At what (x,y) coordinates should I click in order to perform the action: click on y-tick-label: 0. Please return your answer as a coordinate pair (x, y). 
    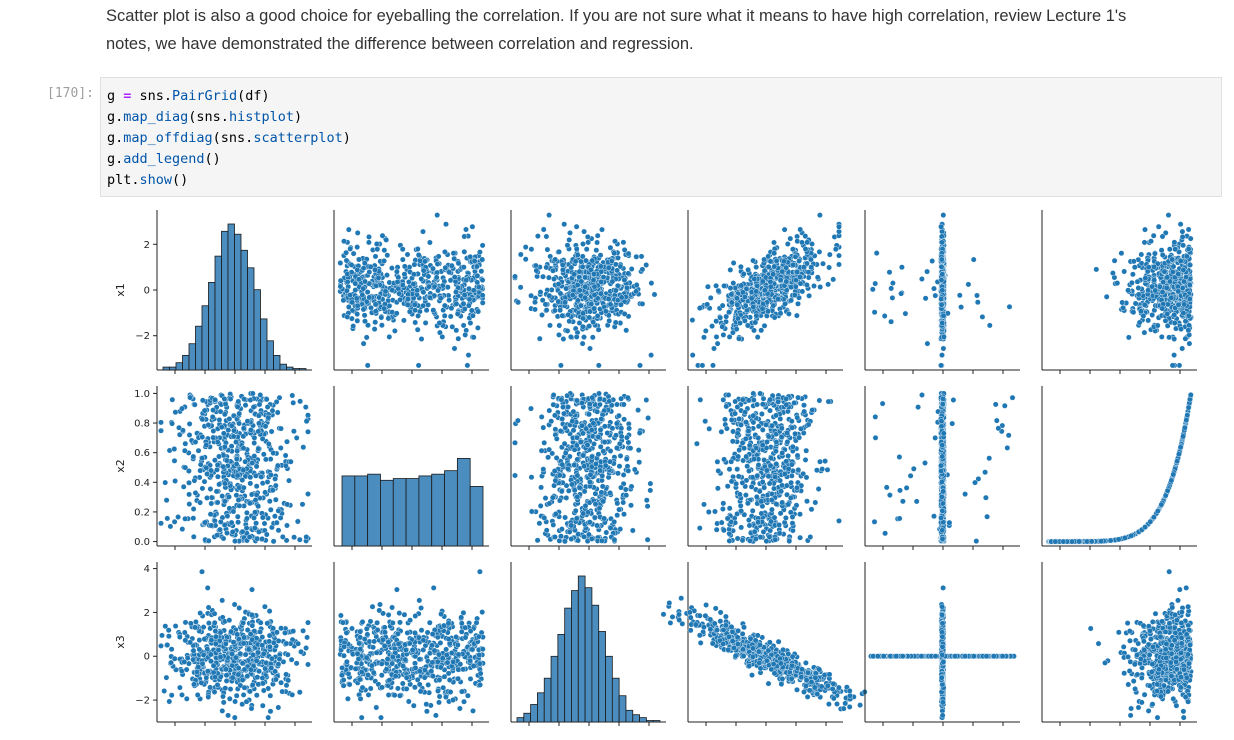
    Looking at the image, I should click on (147, 291).